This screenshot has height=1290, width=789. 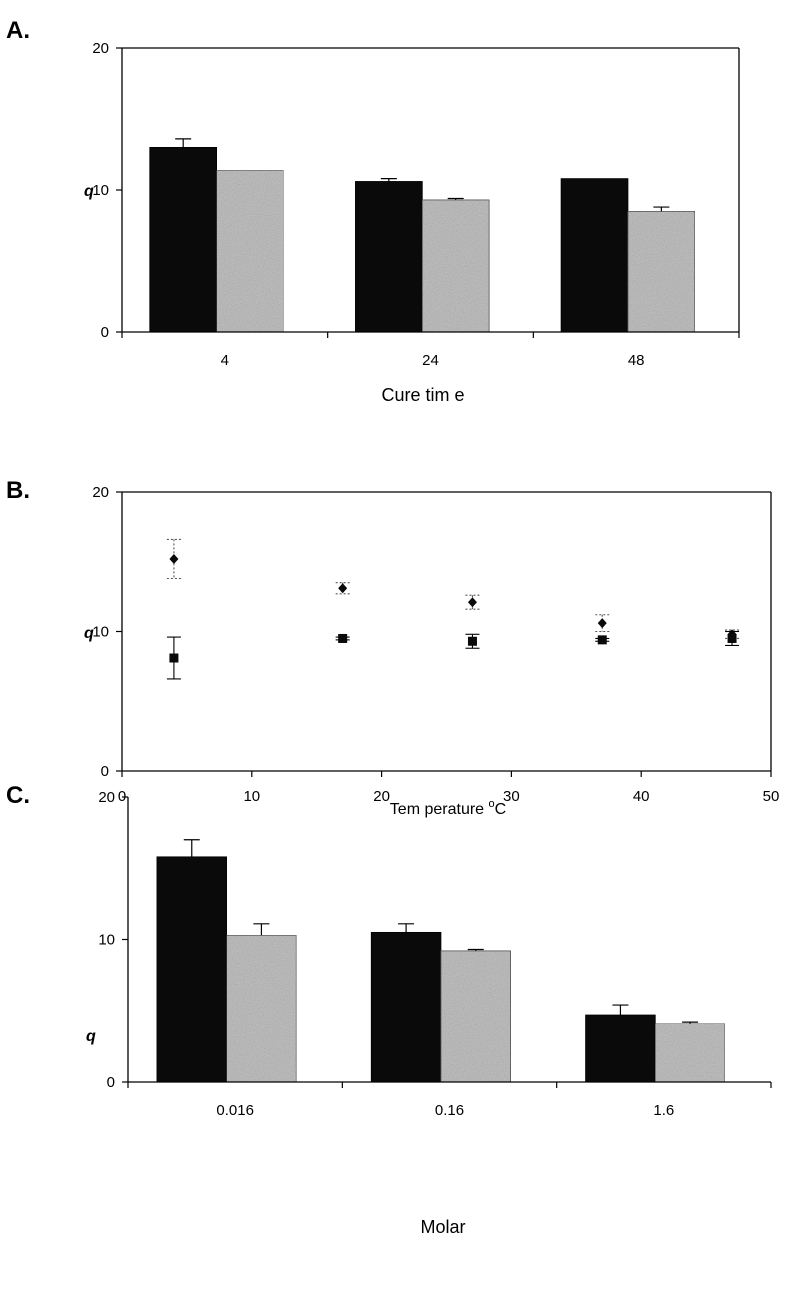 What do you see at coordinates (771, 796) in the screenshot?
I see `x-tick-label: 50` at bounding box center [771, 796].